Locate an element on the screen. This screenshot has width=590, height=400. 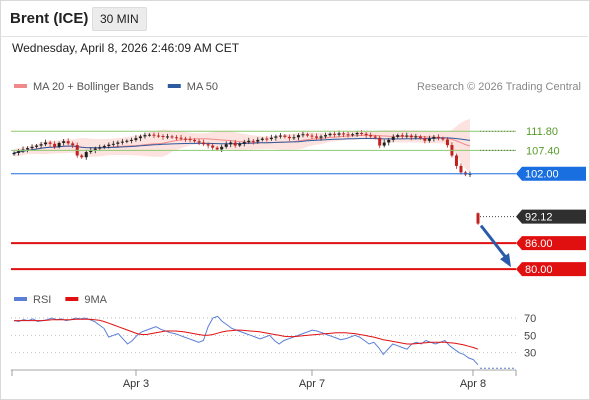
instrument-title: Brent (ICE) is located at coordinates (49, 18).